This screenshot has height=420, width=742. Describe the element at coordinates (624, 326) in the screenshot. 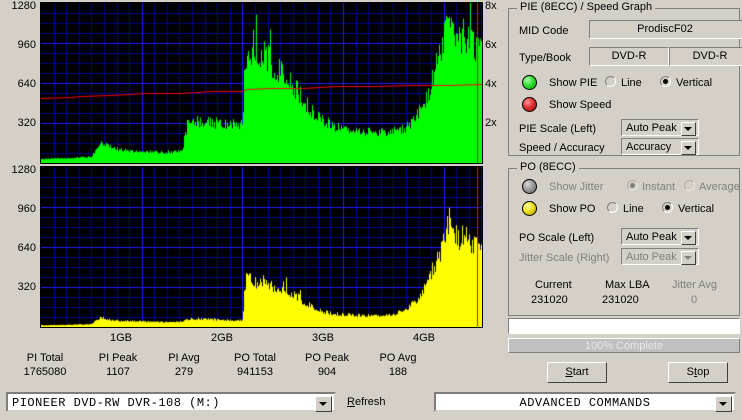

I see `status-log-box` at that location.